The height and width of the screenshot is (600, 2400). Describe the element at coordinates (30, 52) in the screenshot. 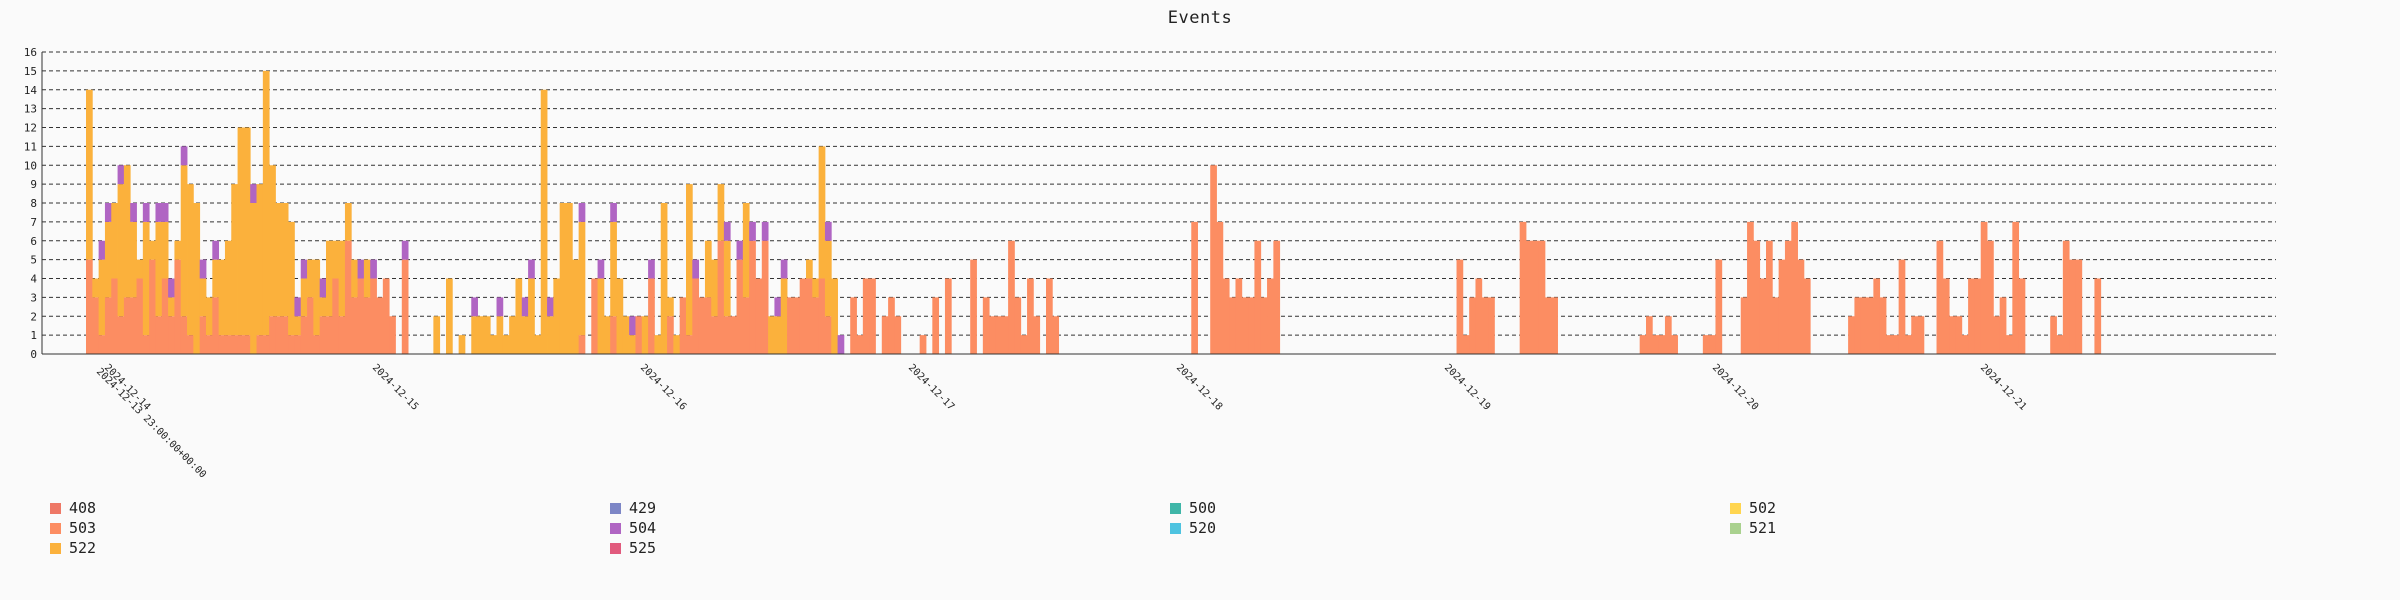

I see `y-tick-label: 16` at that location.